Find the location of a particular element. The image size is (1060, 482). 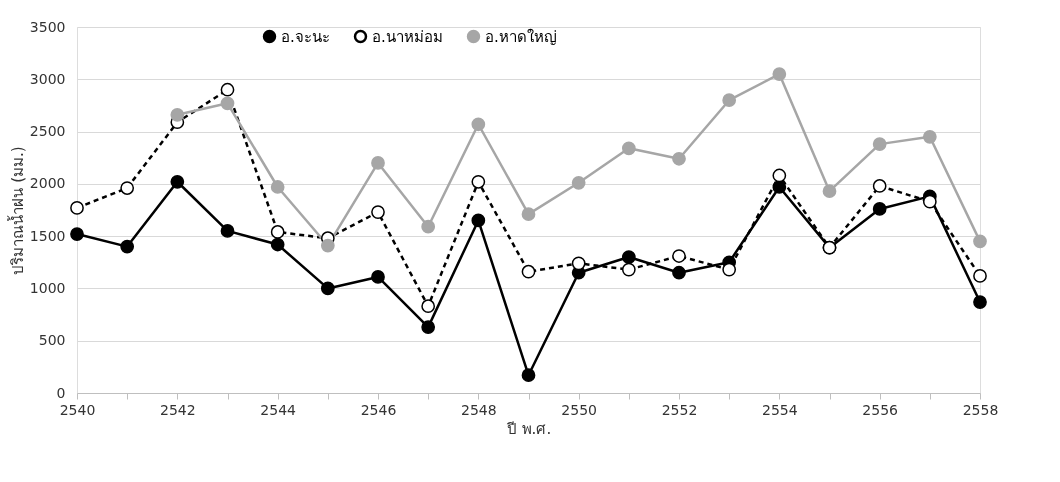

x-tick-label: 2548 is located at coordinates (479, 409).